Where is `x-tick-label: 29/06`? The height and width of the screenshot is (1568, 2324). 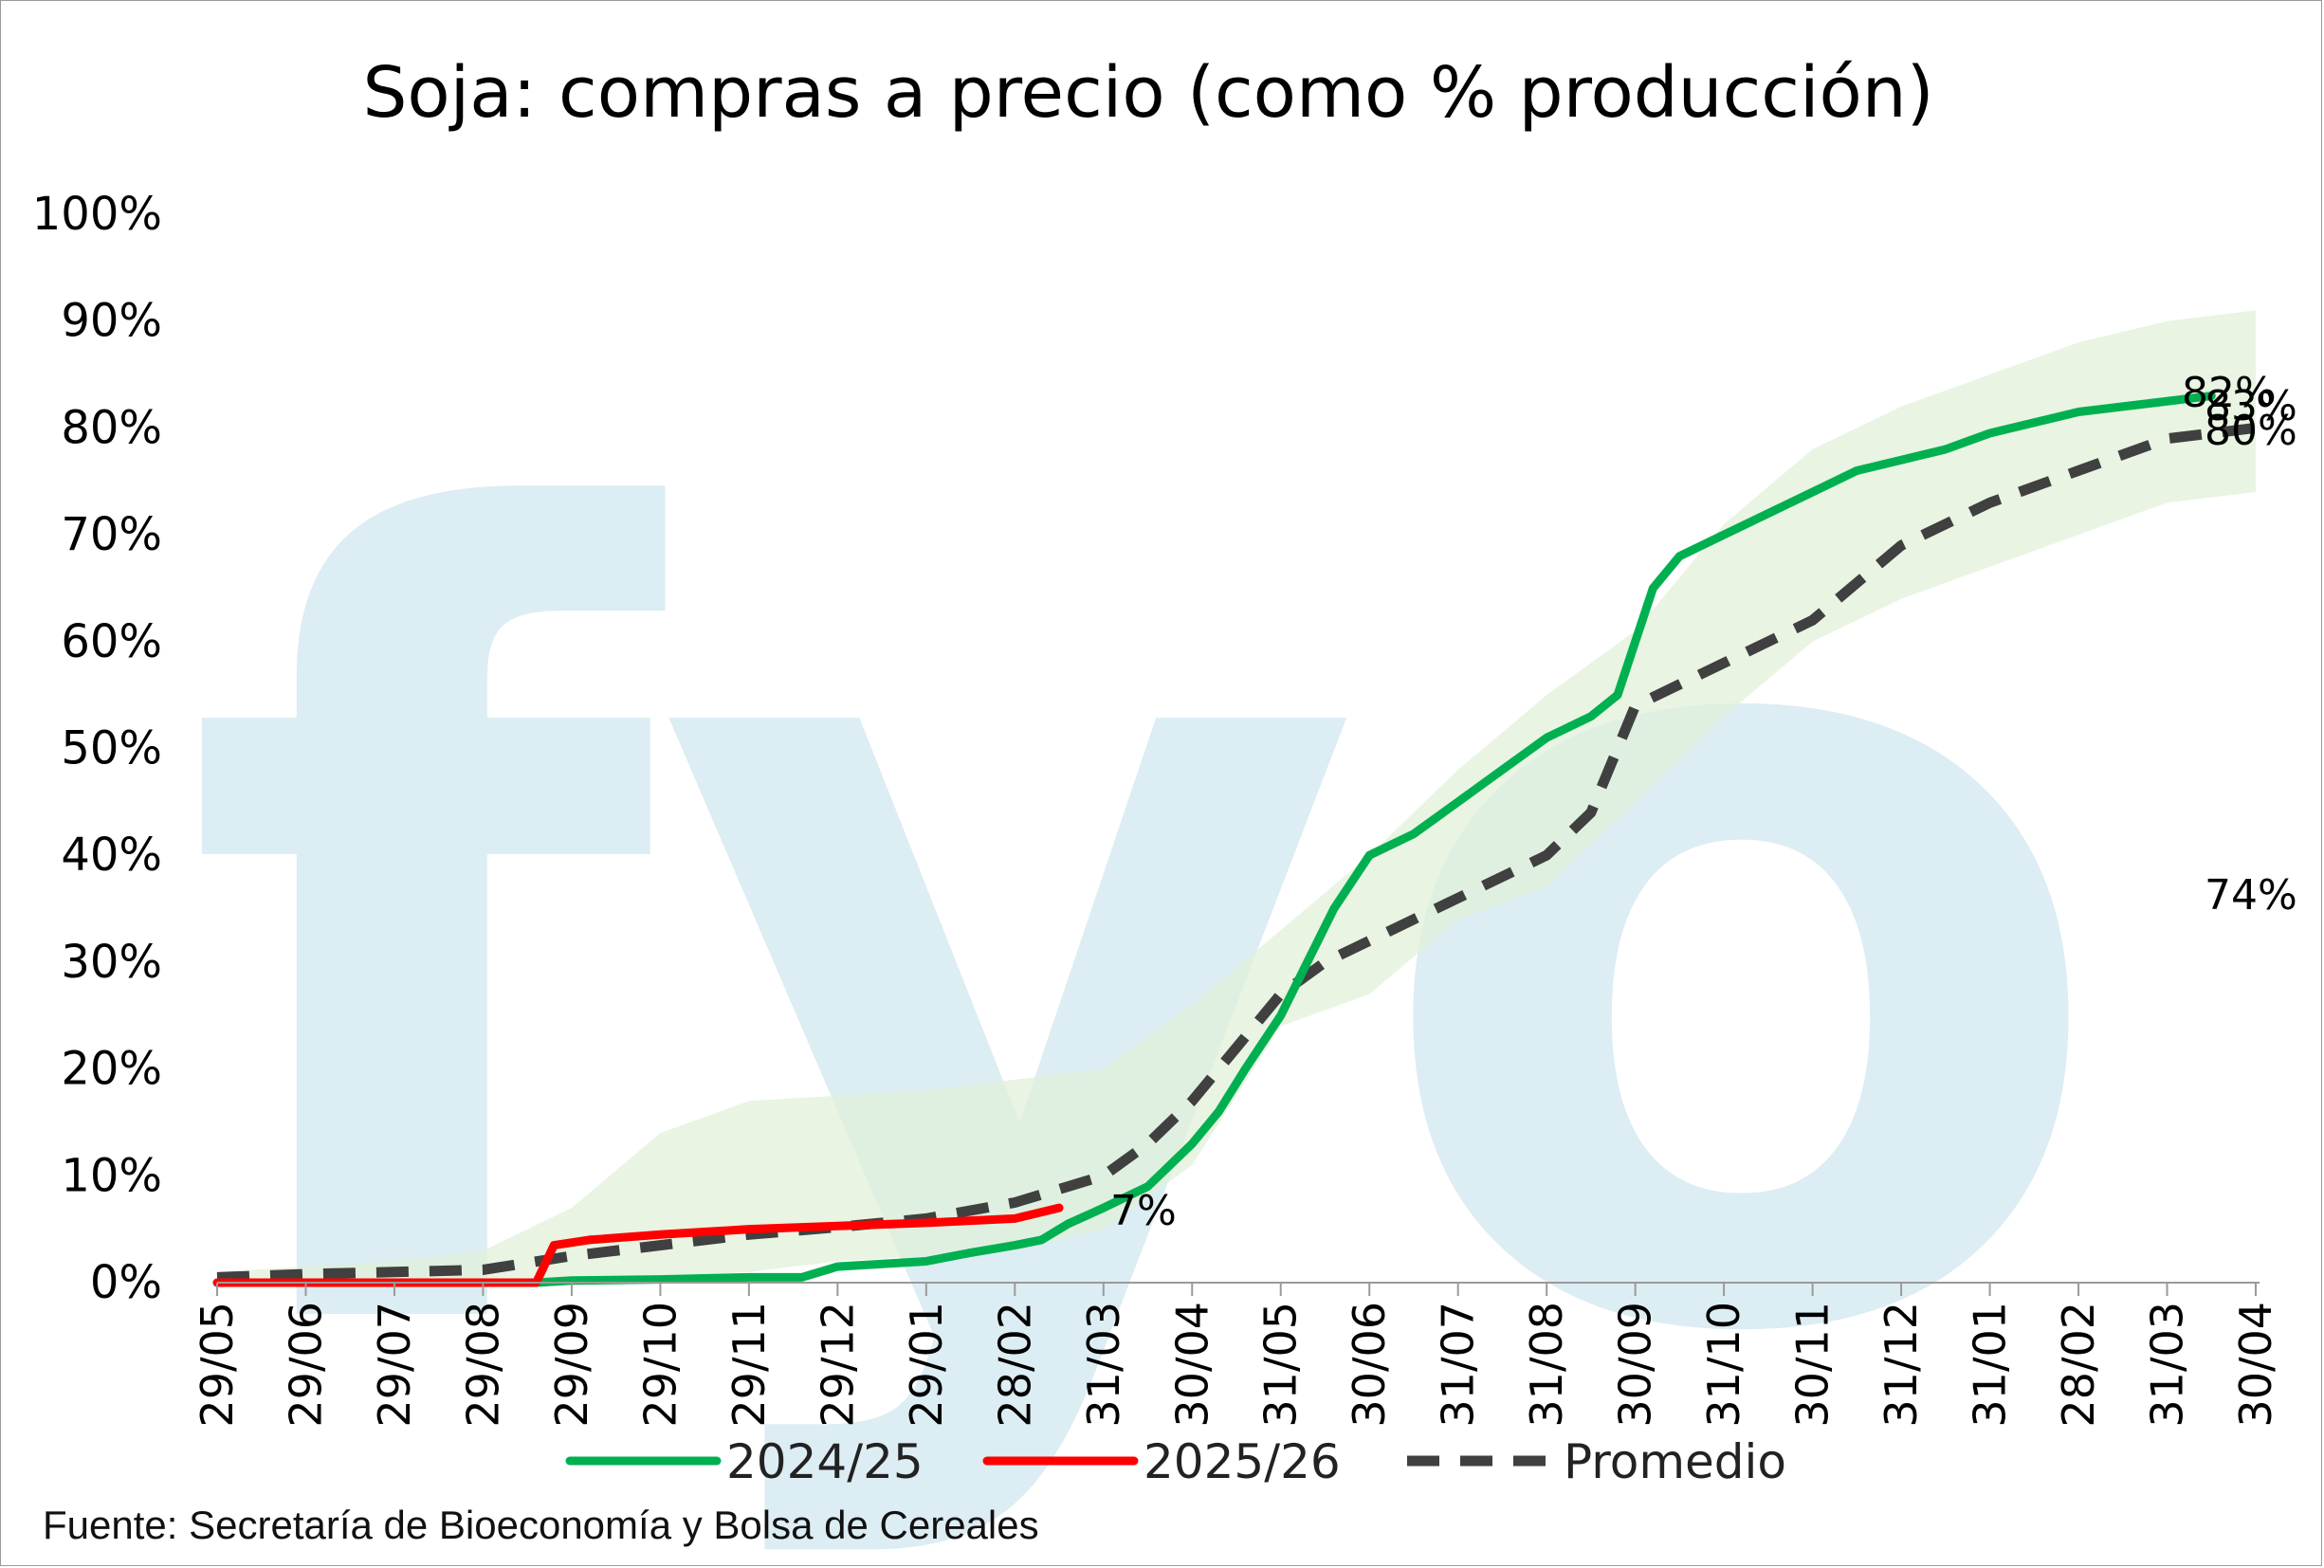 x-tick-label: 29/06 is located at coordinates (305, 1365).